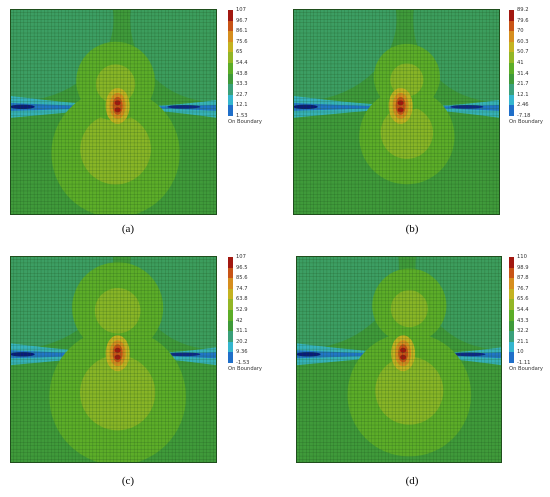 Image resolution: width=550 pixels, height=497 pixels. Describe the element at coordinates (523, 52) in the screenshot. I see `legend-tick-label: 50.7` at that location.